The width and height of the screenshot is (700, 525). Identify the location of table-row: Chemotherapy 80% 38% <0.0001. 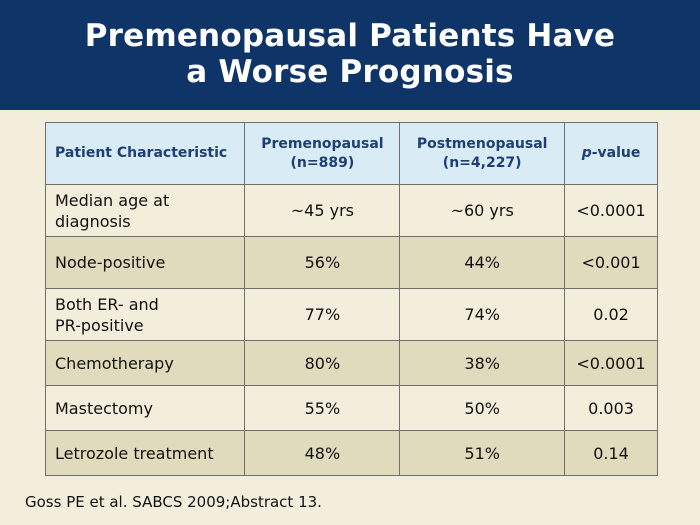
(351, 363).